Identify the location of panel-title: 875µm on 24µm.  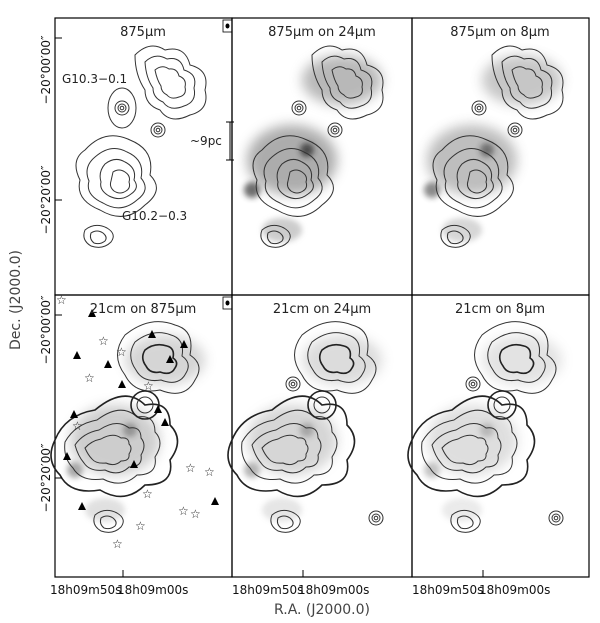
(322, 32).